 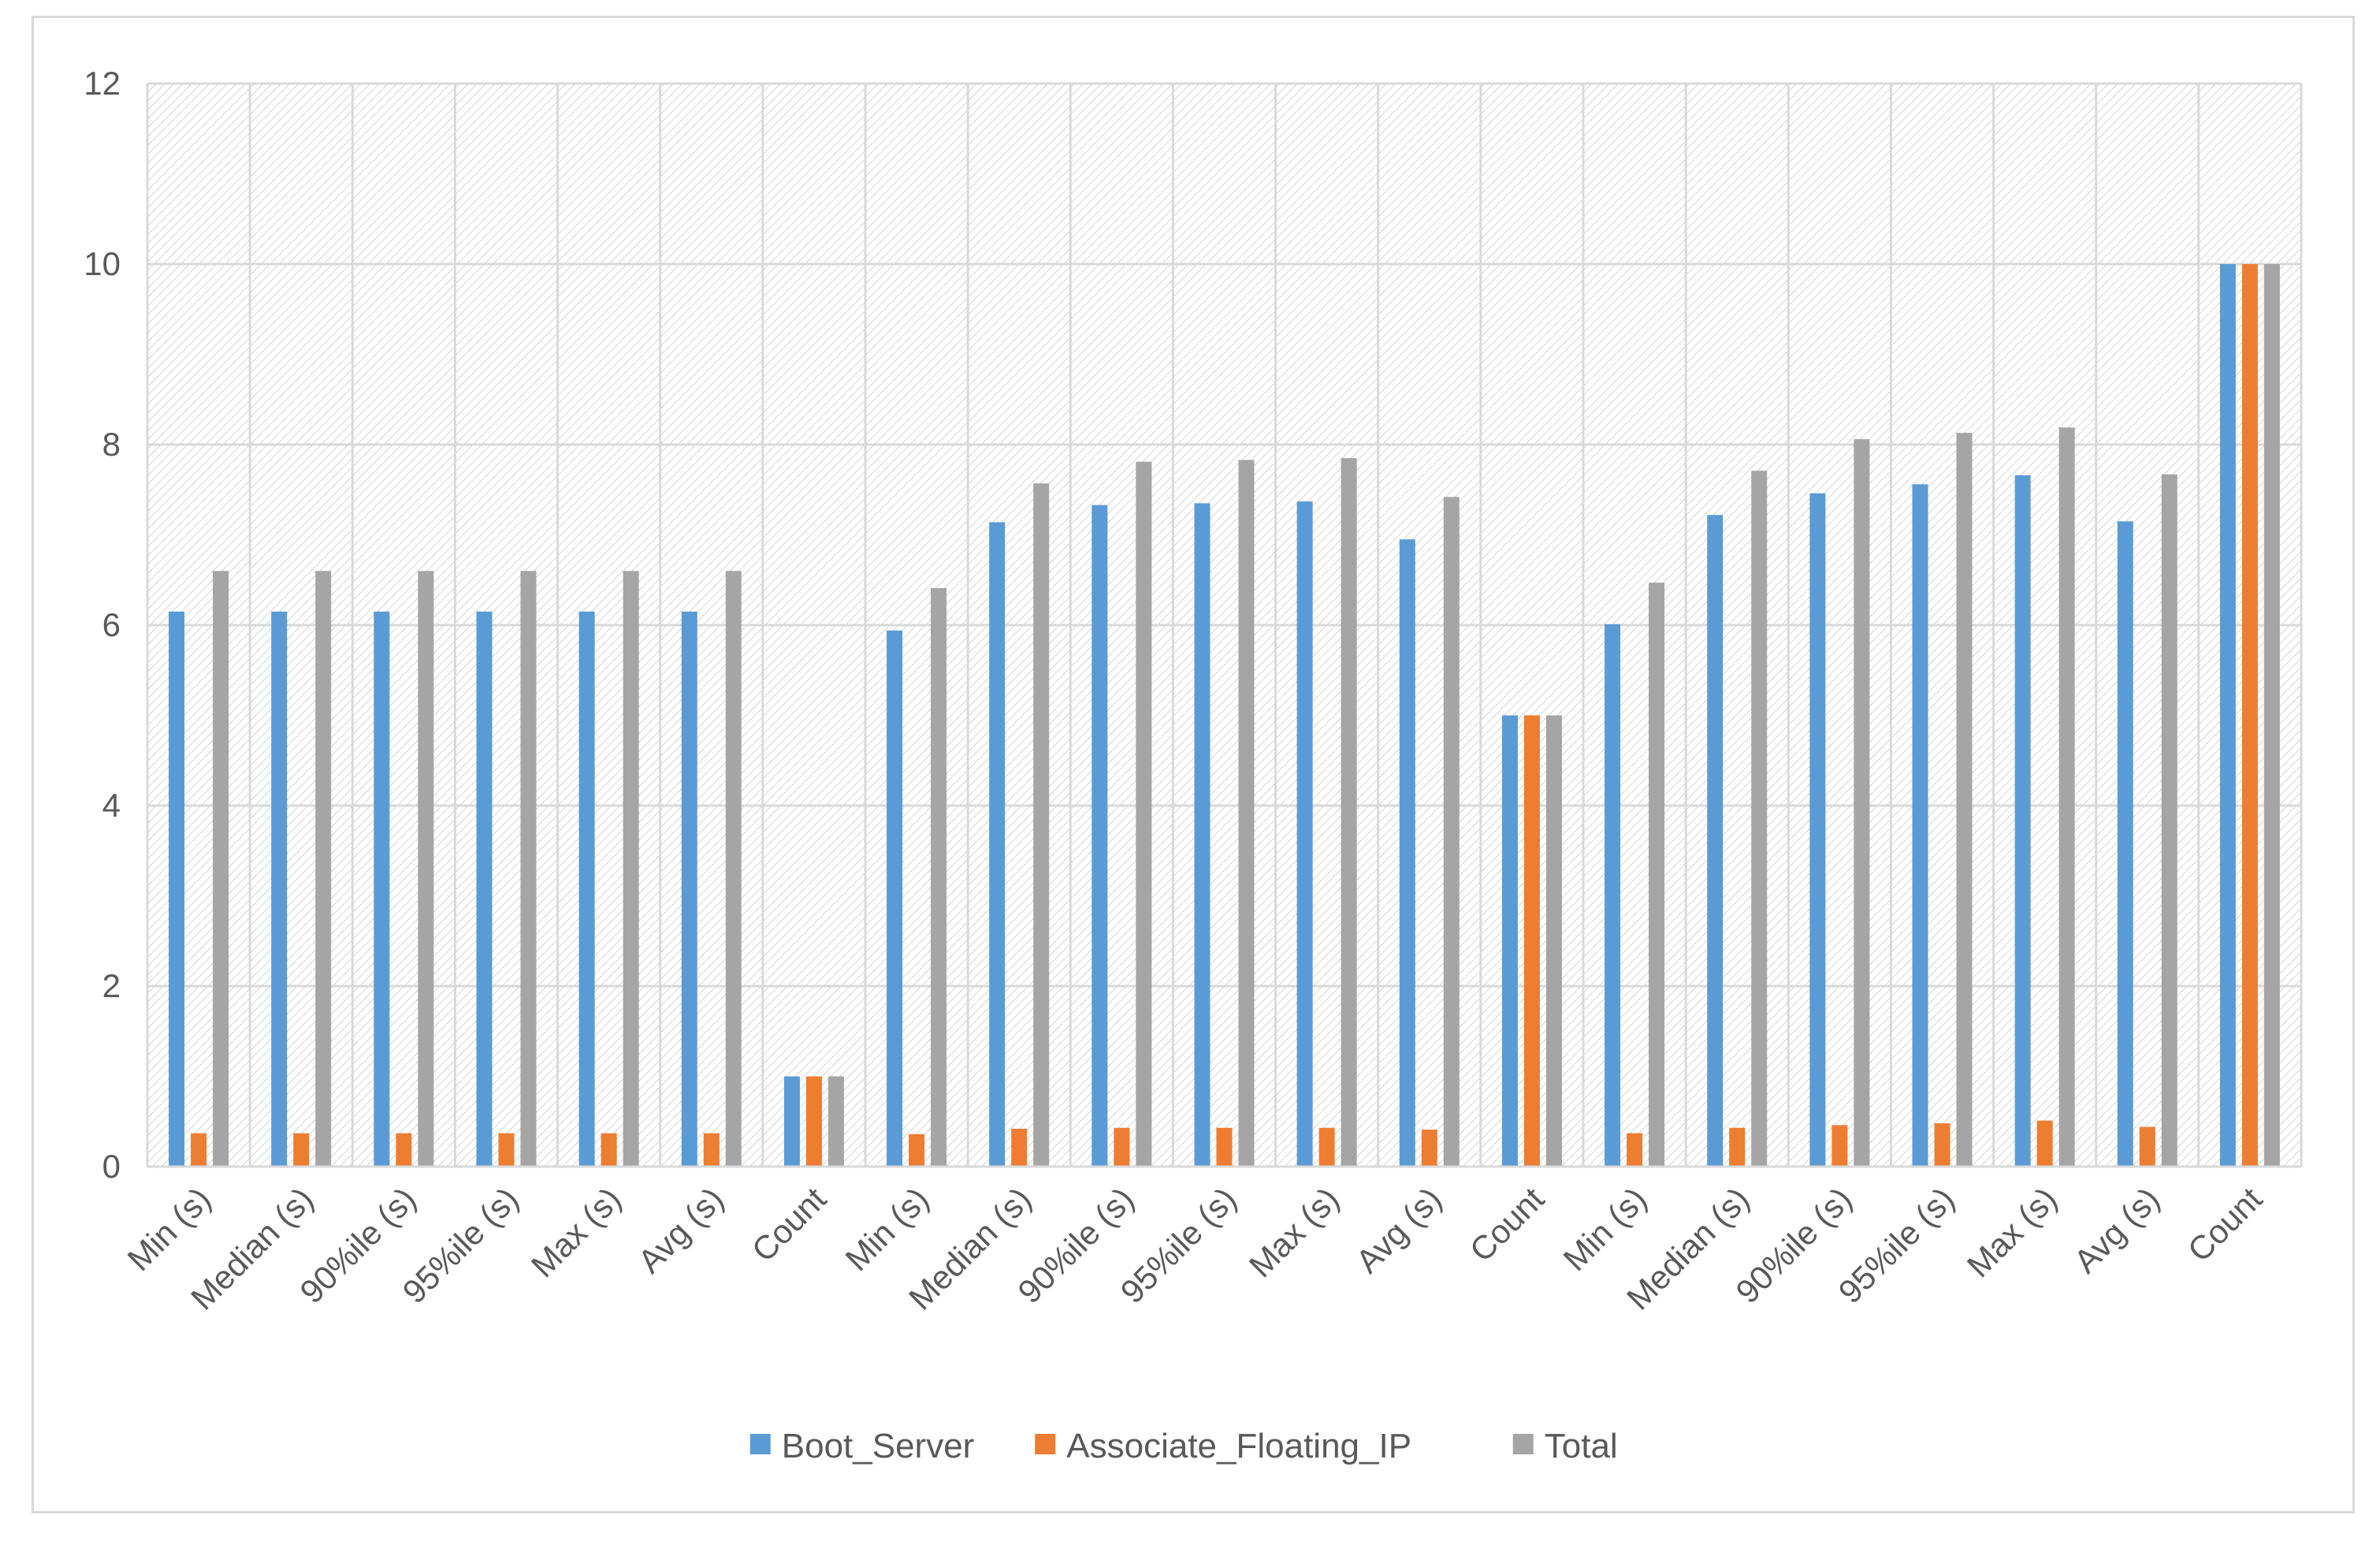 What do you see at coordinates (111, 985) in the screenshot?
I see `y-tick-label: 2` at bounding box center [111, 985].